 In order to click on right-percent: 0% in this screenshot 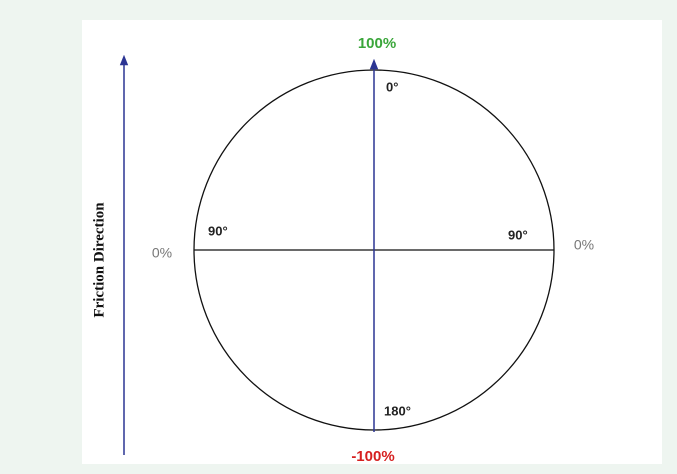, I will do `click(584, 245)`.